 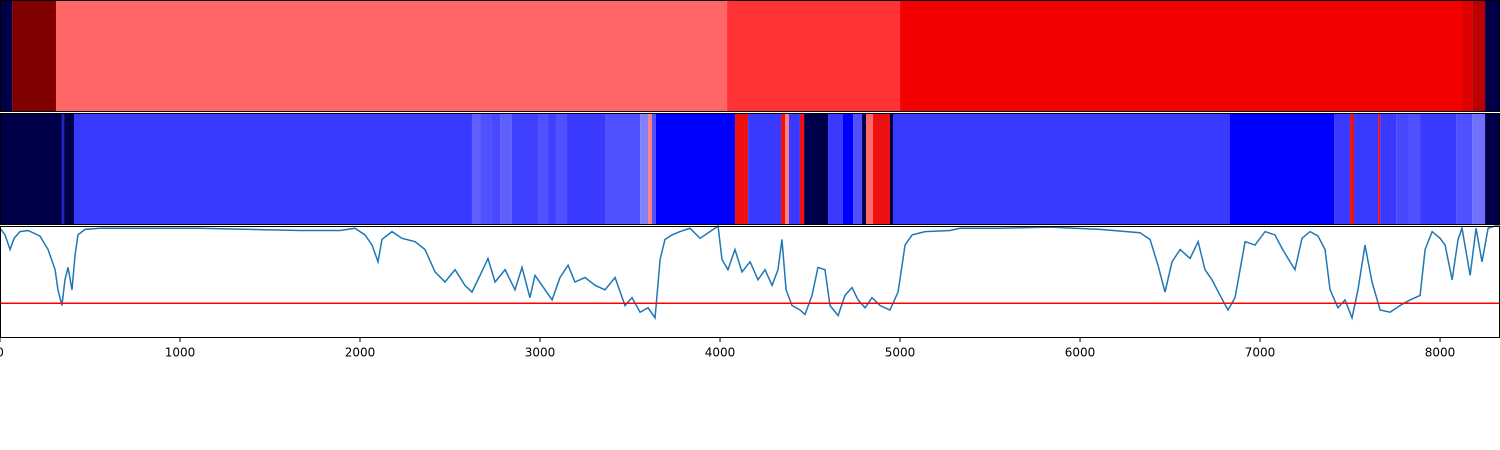 I want to click on x-tick-label: 6000, so click(x=1080, y=353).